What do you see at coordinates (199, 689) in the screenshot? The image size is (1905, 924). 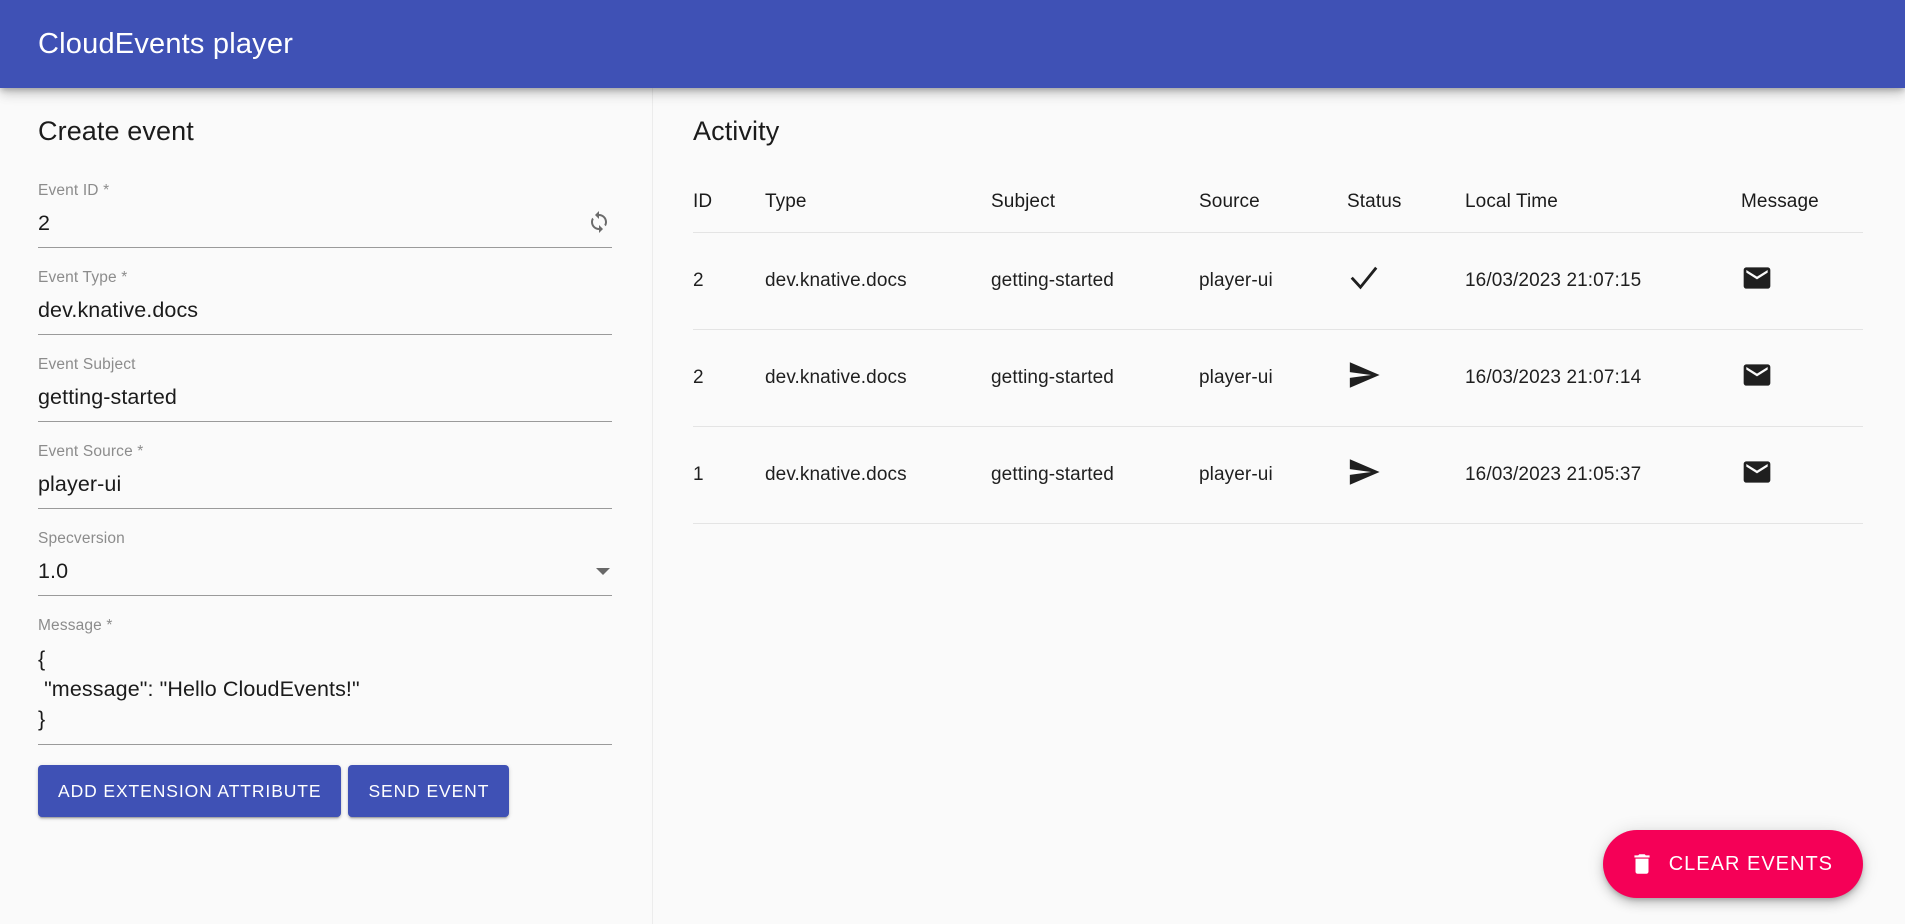 I see `message-textarea: { "message": "Hello CloudEvents!" }` at bounding box center [199, 689].